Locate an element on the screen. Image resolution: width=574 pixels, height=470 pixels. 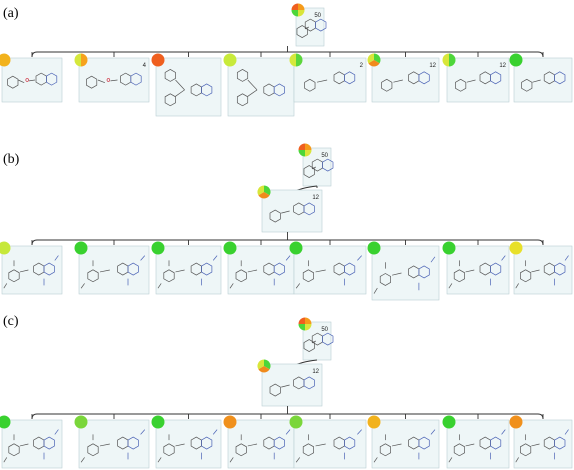
panel-label: (a) is located at coordinates (11, 13).